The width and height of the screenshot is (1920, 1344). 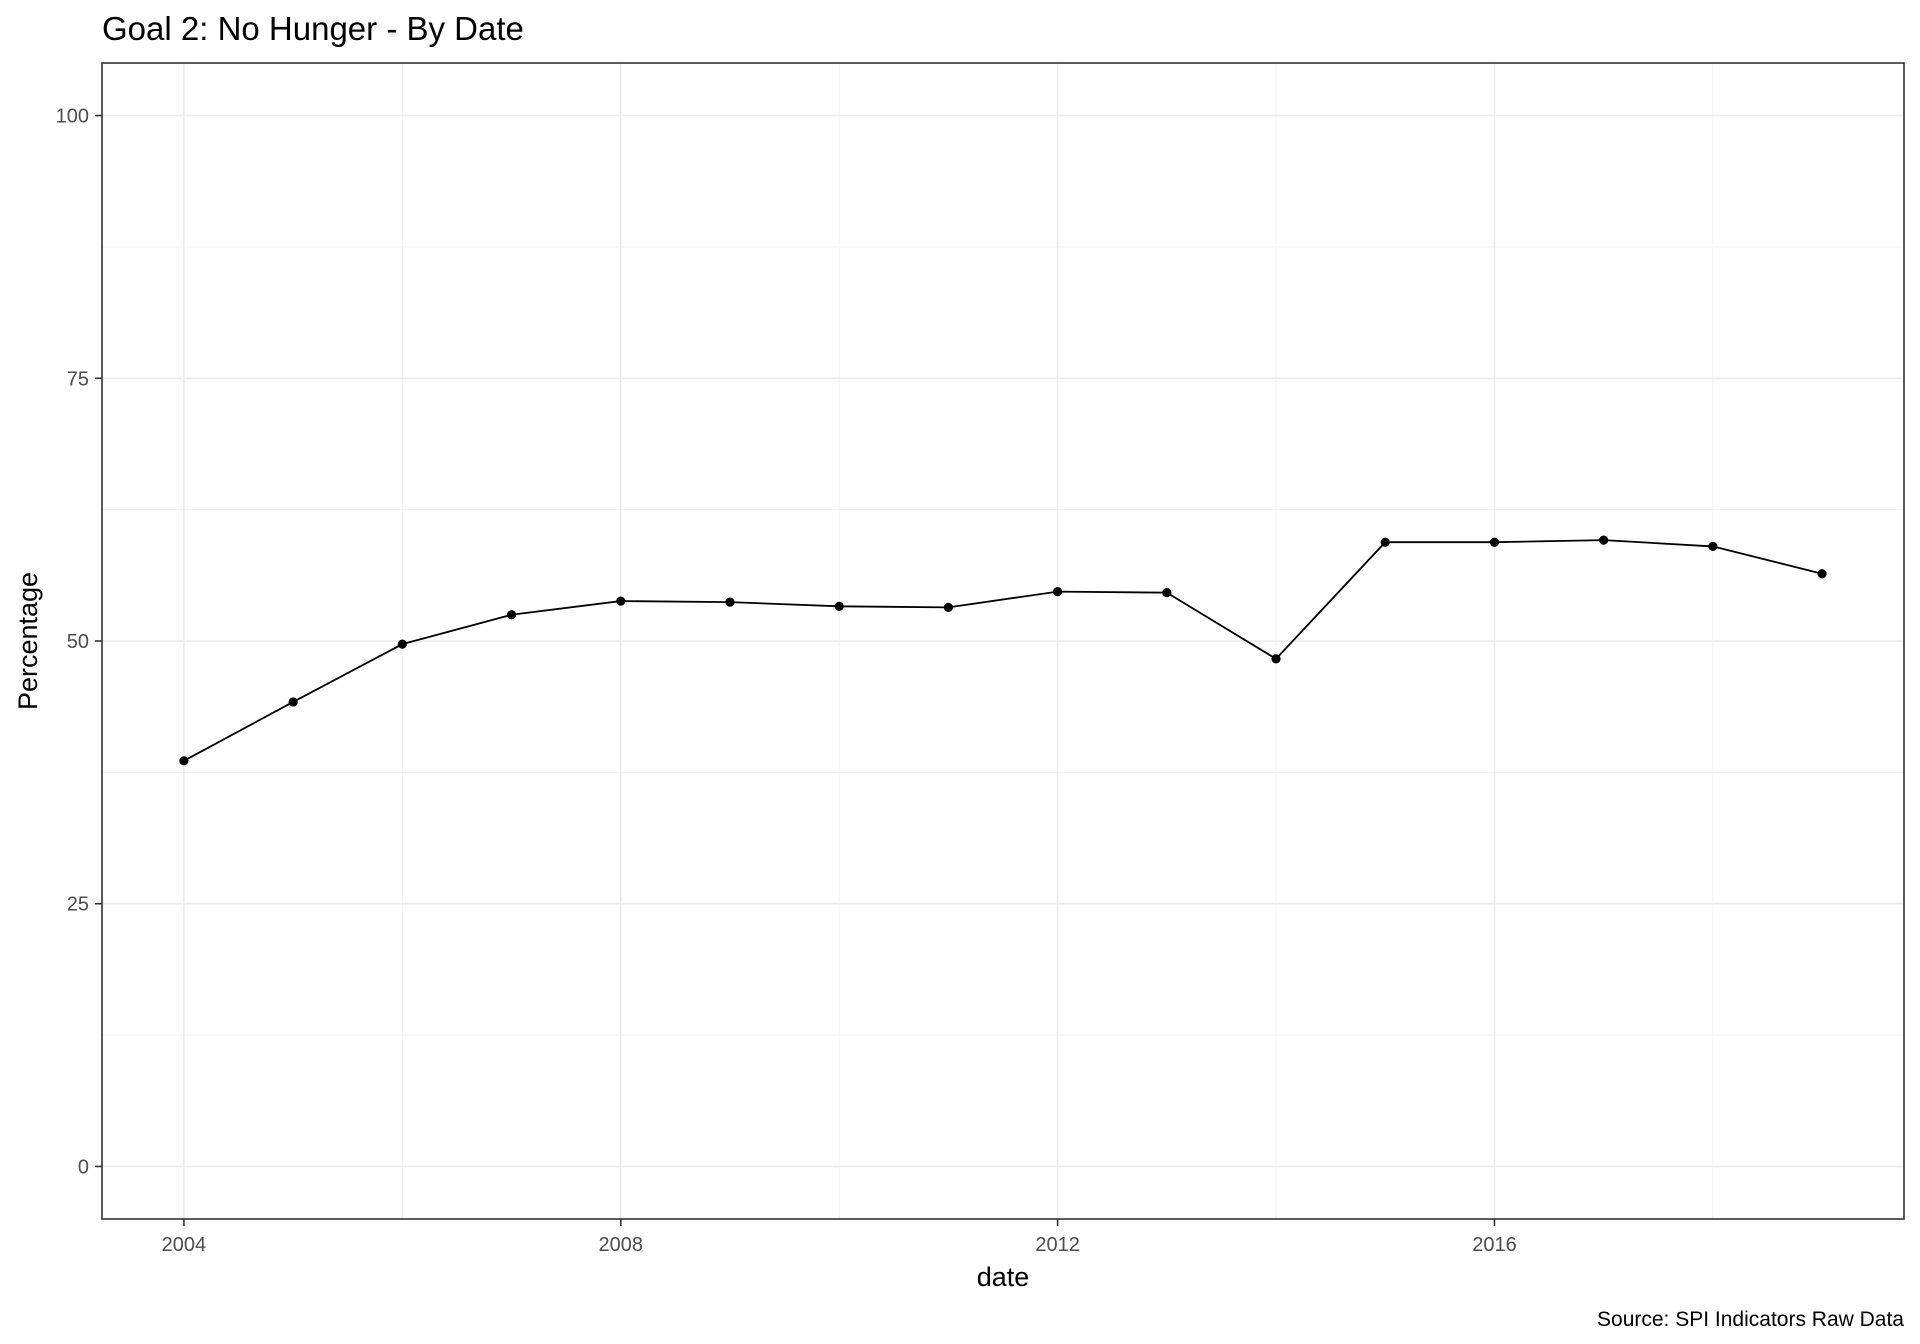 I want to click on data-point-2019, so click(x=1822, y=574).